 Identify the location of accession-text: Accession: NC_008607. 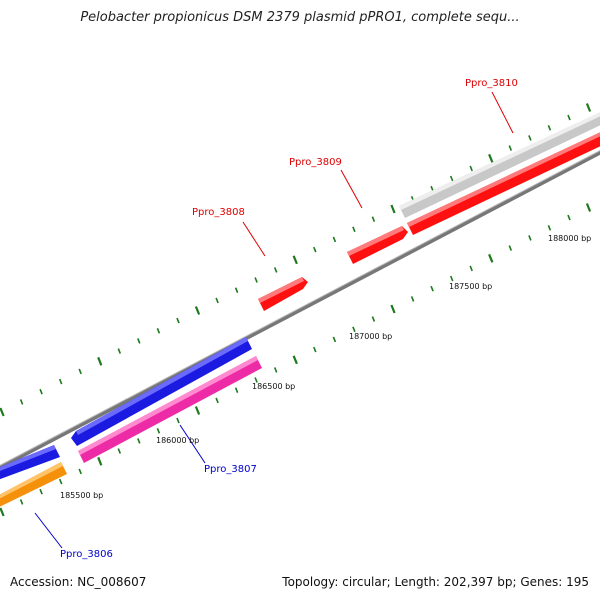
(78, 582).